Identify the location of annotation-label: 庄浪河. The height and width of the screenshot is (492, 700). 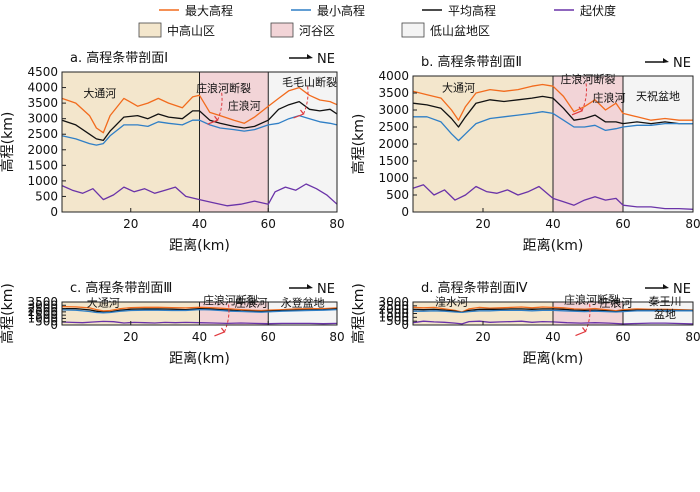
(616, 303).